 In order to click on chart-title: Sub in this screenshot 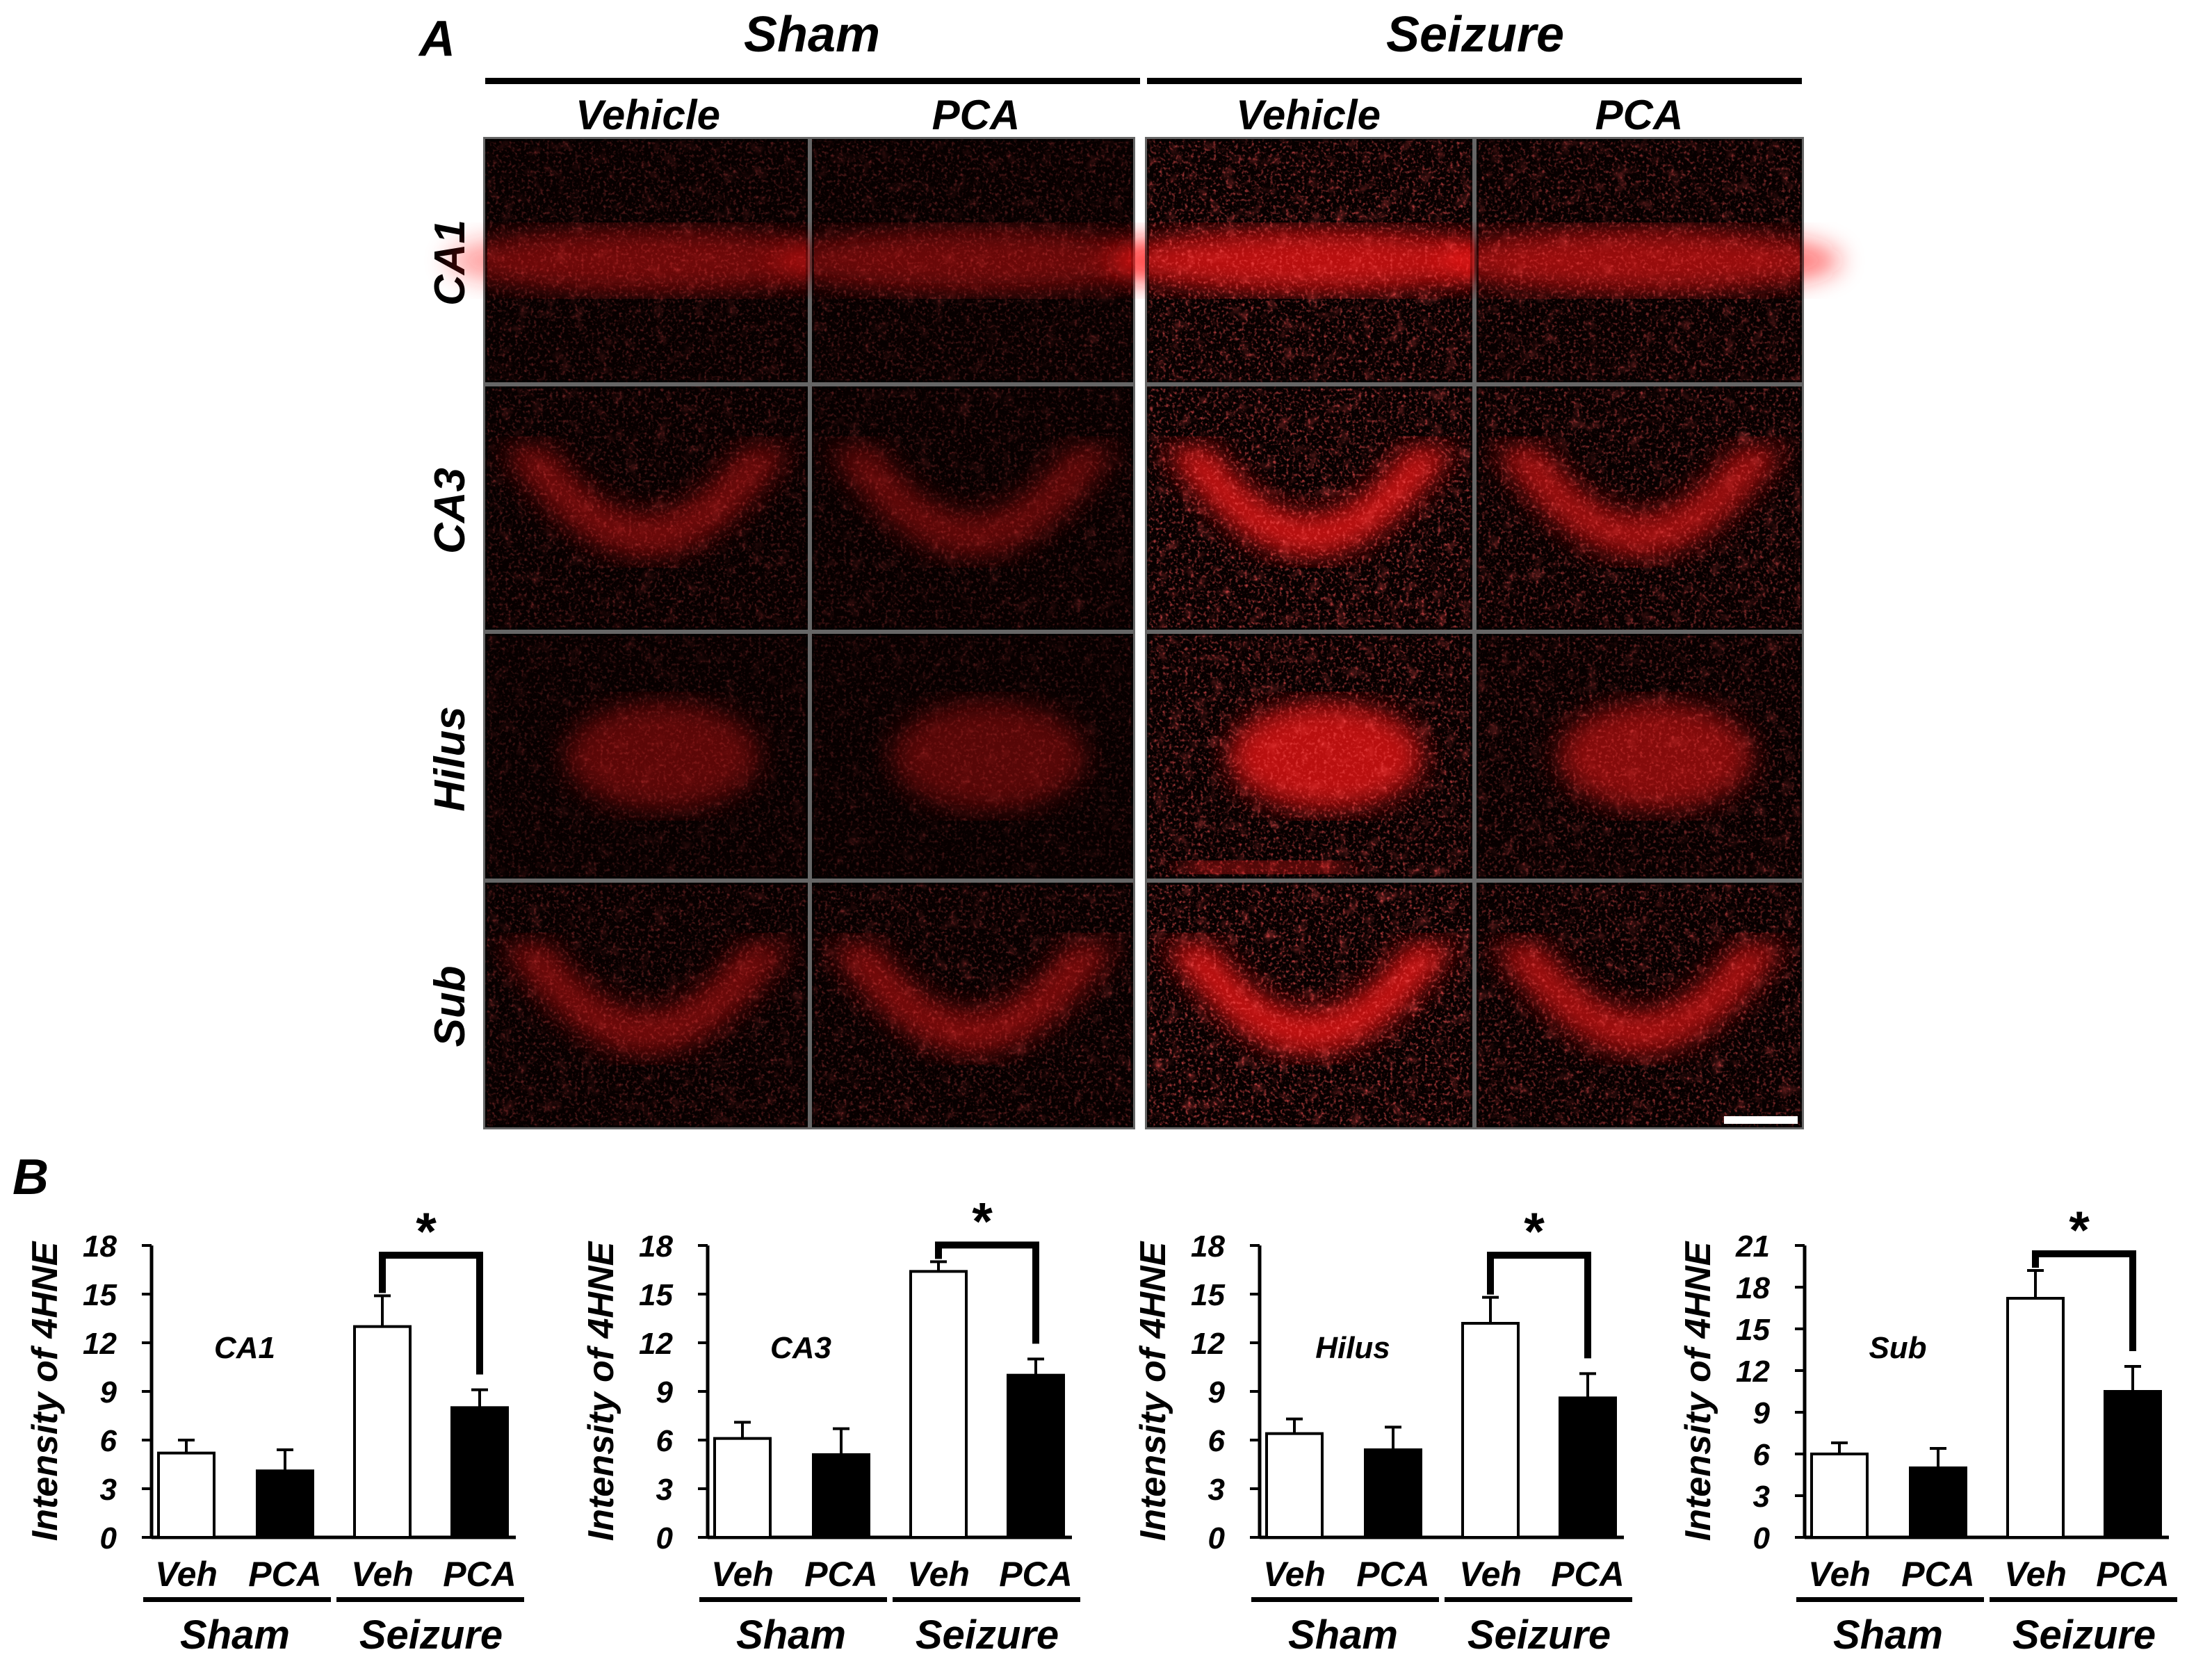, I will do `click(1897, 1348)`.